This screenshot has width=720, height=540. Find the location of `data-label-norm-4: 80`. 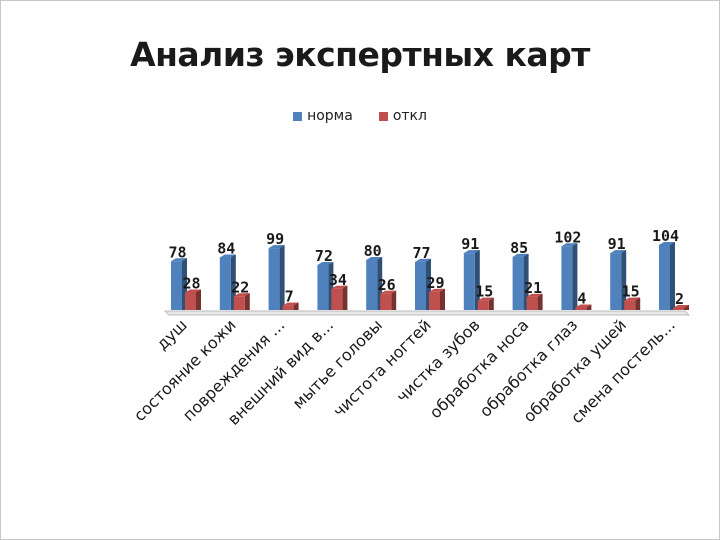

data-label-norm-4: 80 is located at coordinates (373, 251).